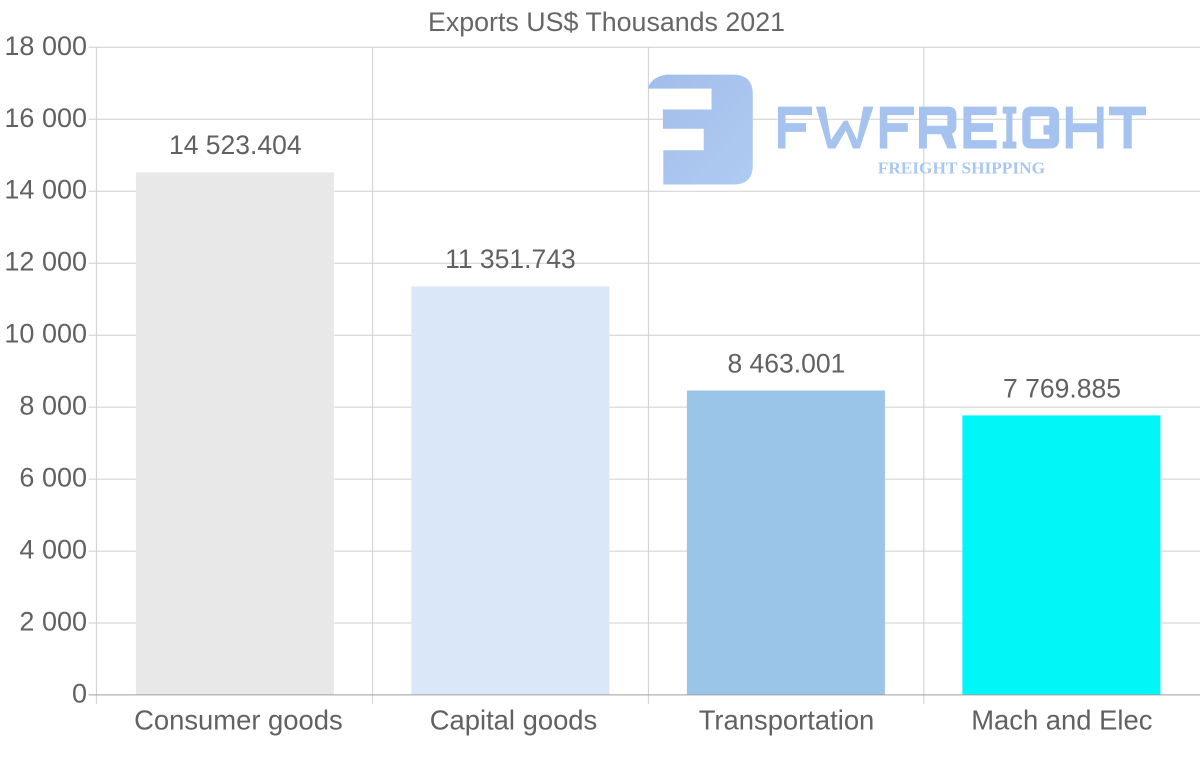  I want to click on svg-text: 11 351.743, so click(510, 259).